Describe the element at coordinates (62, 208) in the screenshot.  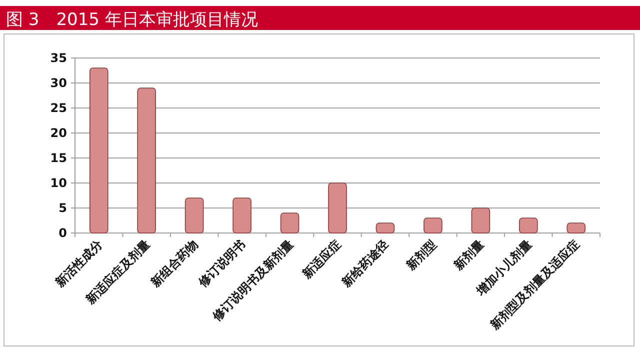
I see `y-tick-label: 5` at that location.